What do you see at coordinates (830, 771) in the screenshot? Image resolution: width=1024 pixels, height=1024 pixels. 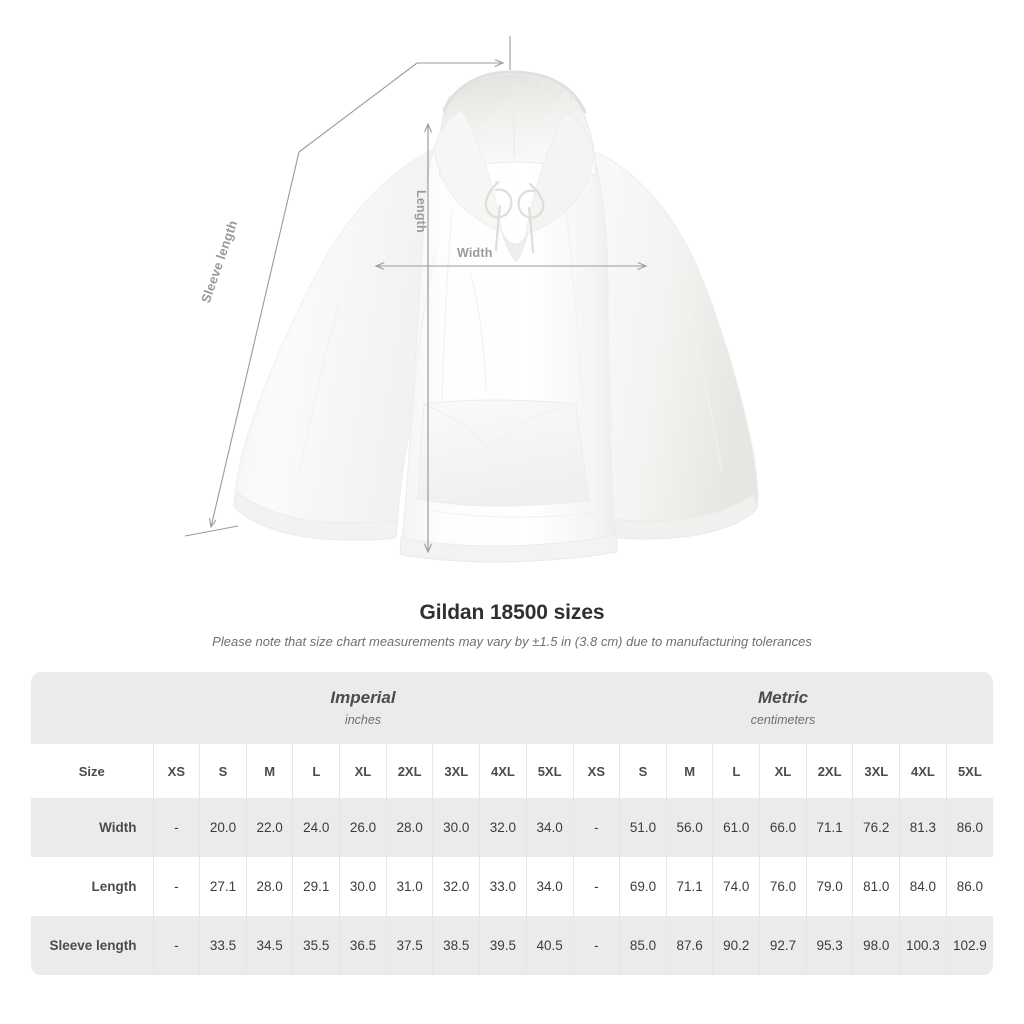 I see `size-header-cell-metric-2xl: 2XL` at bounding box center [830, 771].